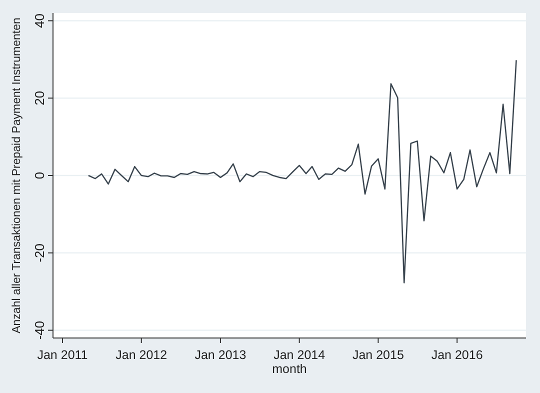 The width and height of the screenshot is (540, 393). What do you see at coordinates (39, 21) in the screenshot?
I see `y-tick-label: 40` at bounding box center [39, 21].